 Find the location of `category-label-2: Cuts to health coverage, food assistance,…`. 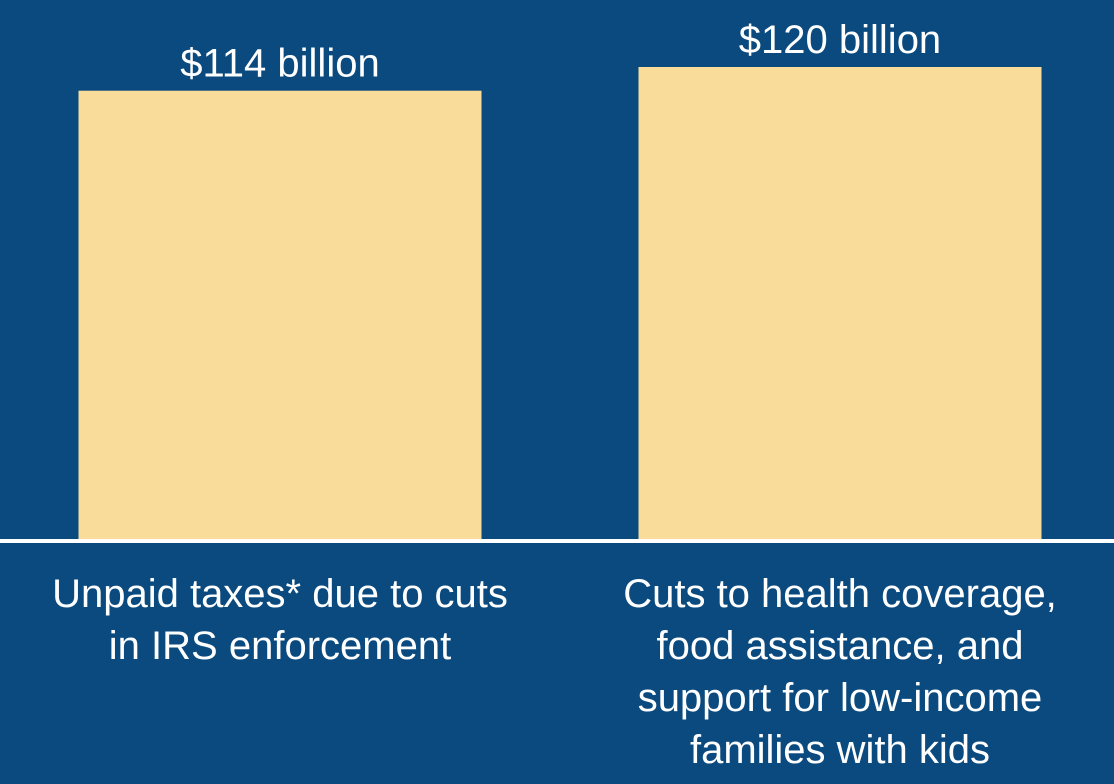

category-label-2: Cuts to health coverage, food assistance,… is located at coordinates (840, 672).